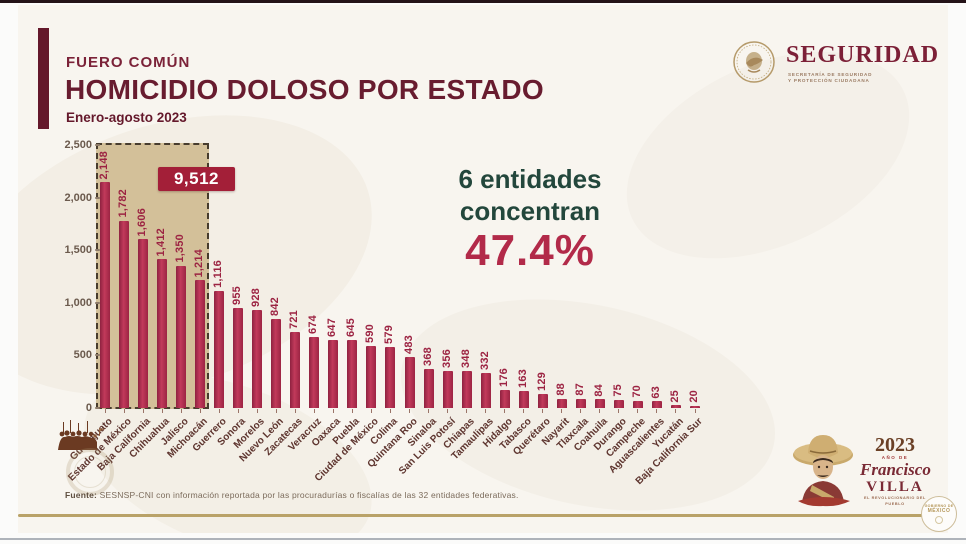  Describe the element at coordinates (275, 307) in the screenshot. I see `bar-value-label: 842` at that location.